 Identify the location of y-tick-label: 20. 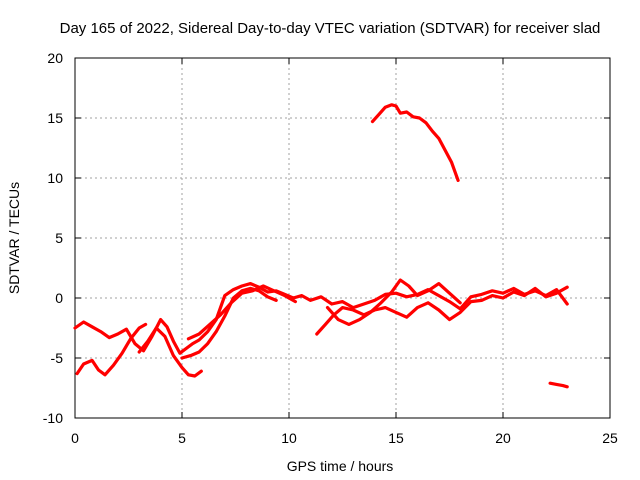
(55, 58).